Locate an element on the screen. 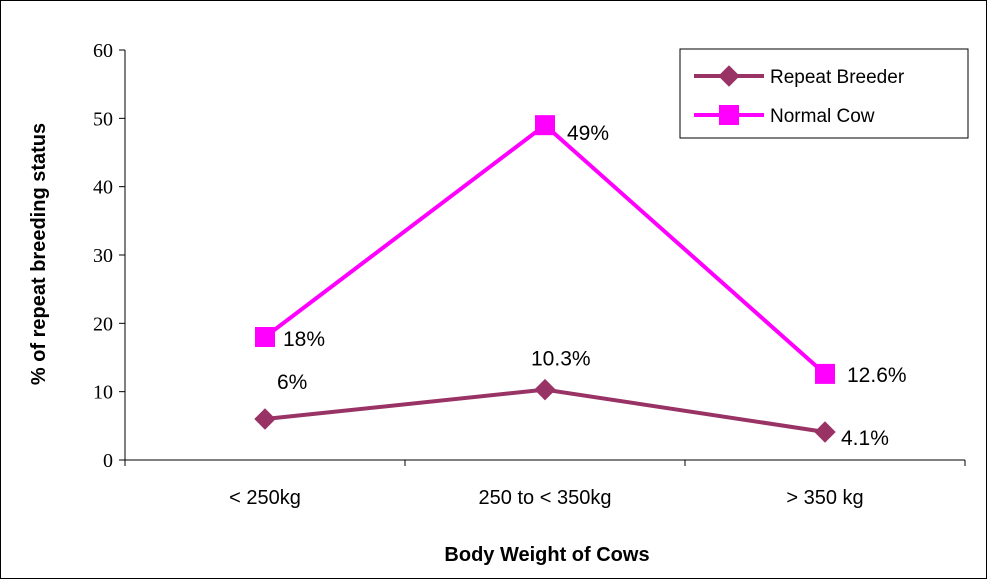  data-label: 4.1% is located at coordinates (865, 438).